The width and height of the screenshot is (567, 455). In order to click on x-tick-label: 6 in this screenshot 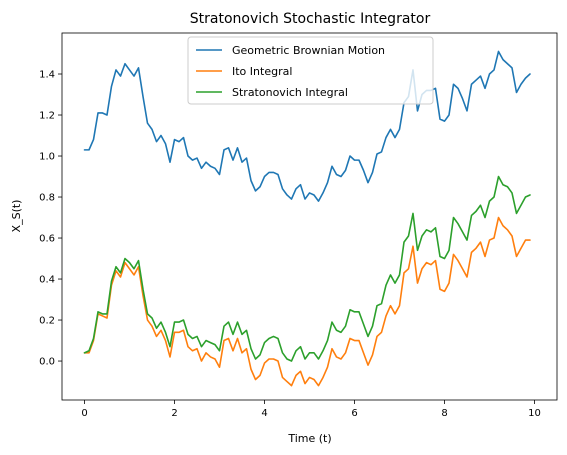, I will do `click(354, 413)`.